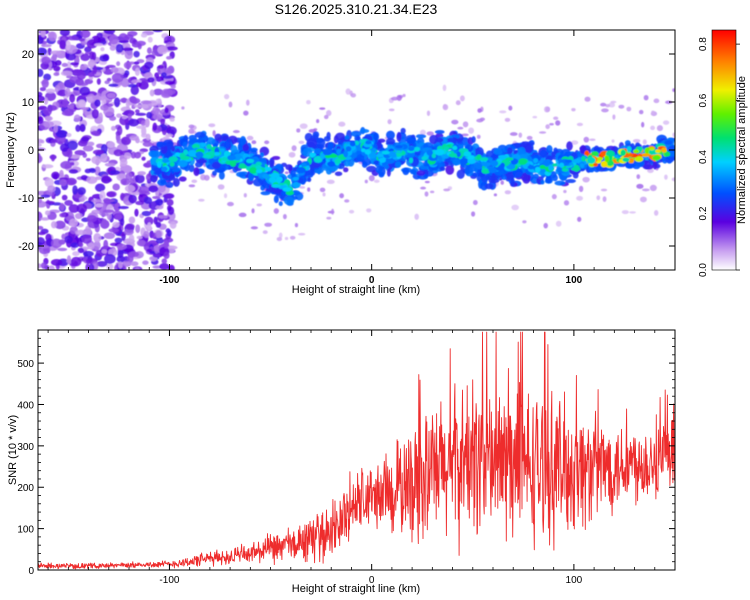  Describe the element at coordinates (28, 55) in the screenshot. I see `spectrogram-ytick-label: 20` at that location.